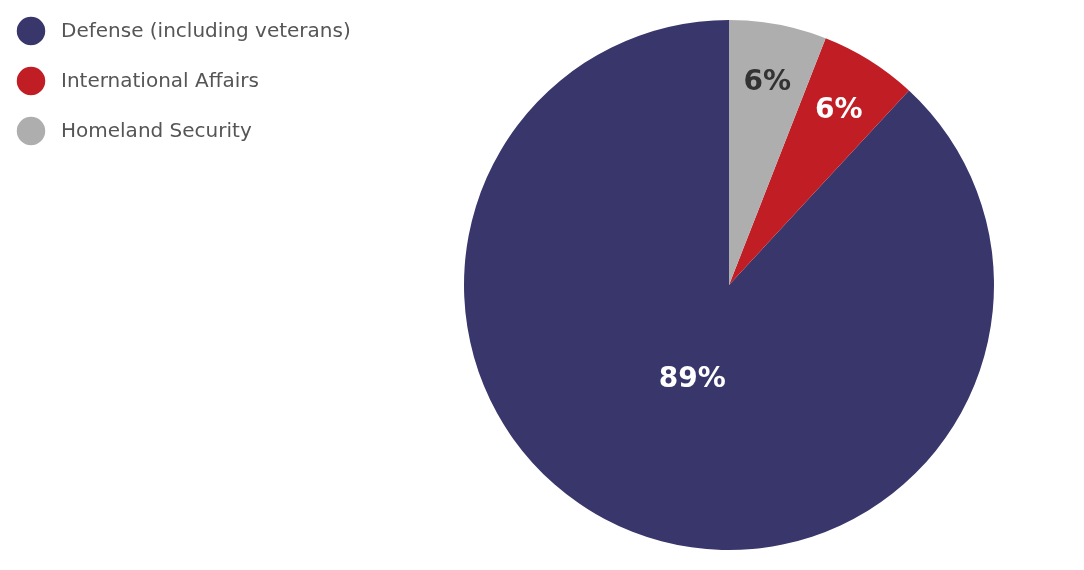  Describe the element at coordinates (692, 377) in the screenshot. I see `data-label: 89%` at that location.